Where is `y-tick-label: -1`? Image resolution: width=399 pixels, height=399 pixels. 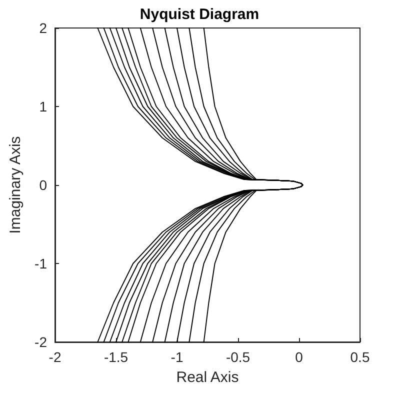 y-tick-label: -1 is located at coordinates (41, 264).